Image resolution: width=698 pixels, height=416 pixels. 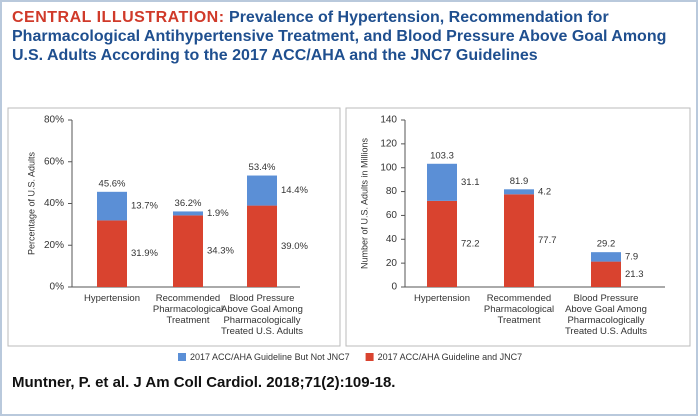 I want to click on value-label: 13.7%, so click(x=144, y=206).